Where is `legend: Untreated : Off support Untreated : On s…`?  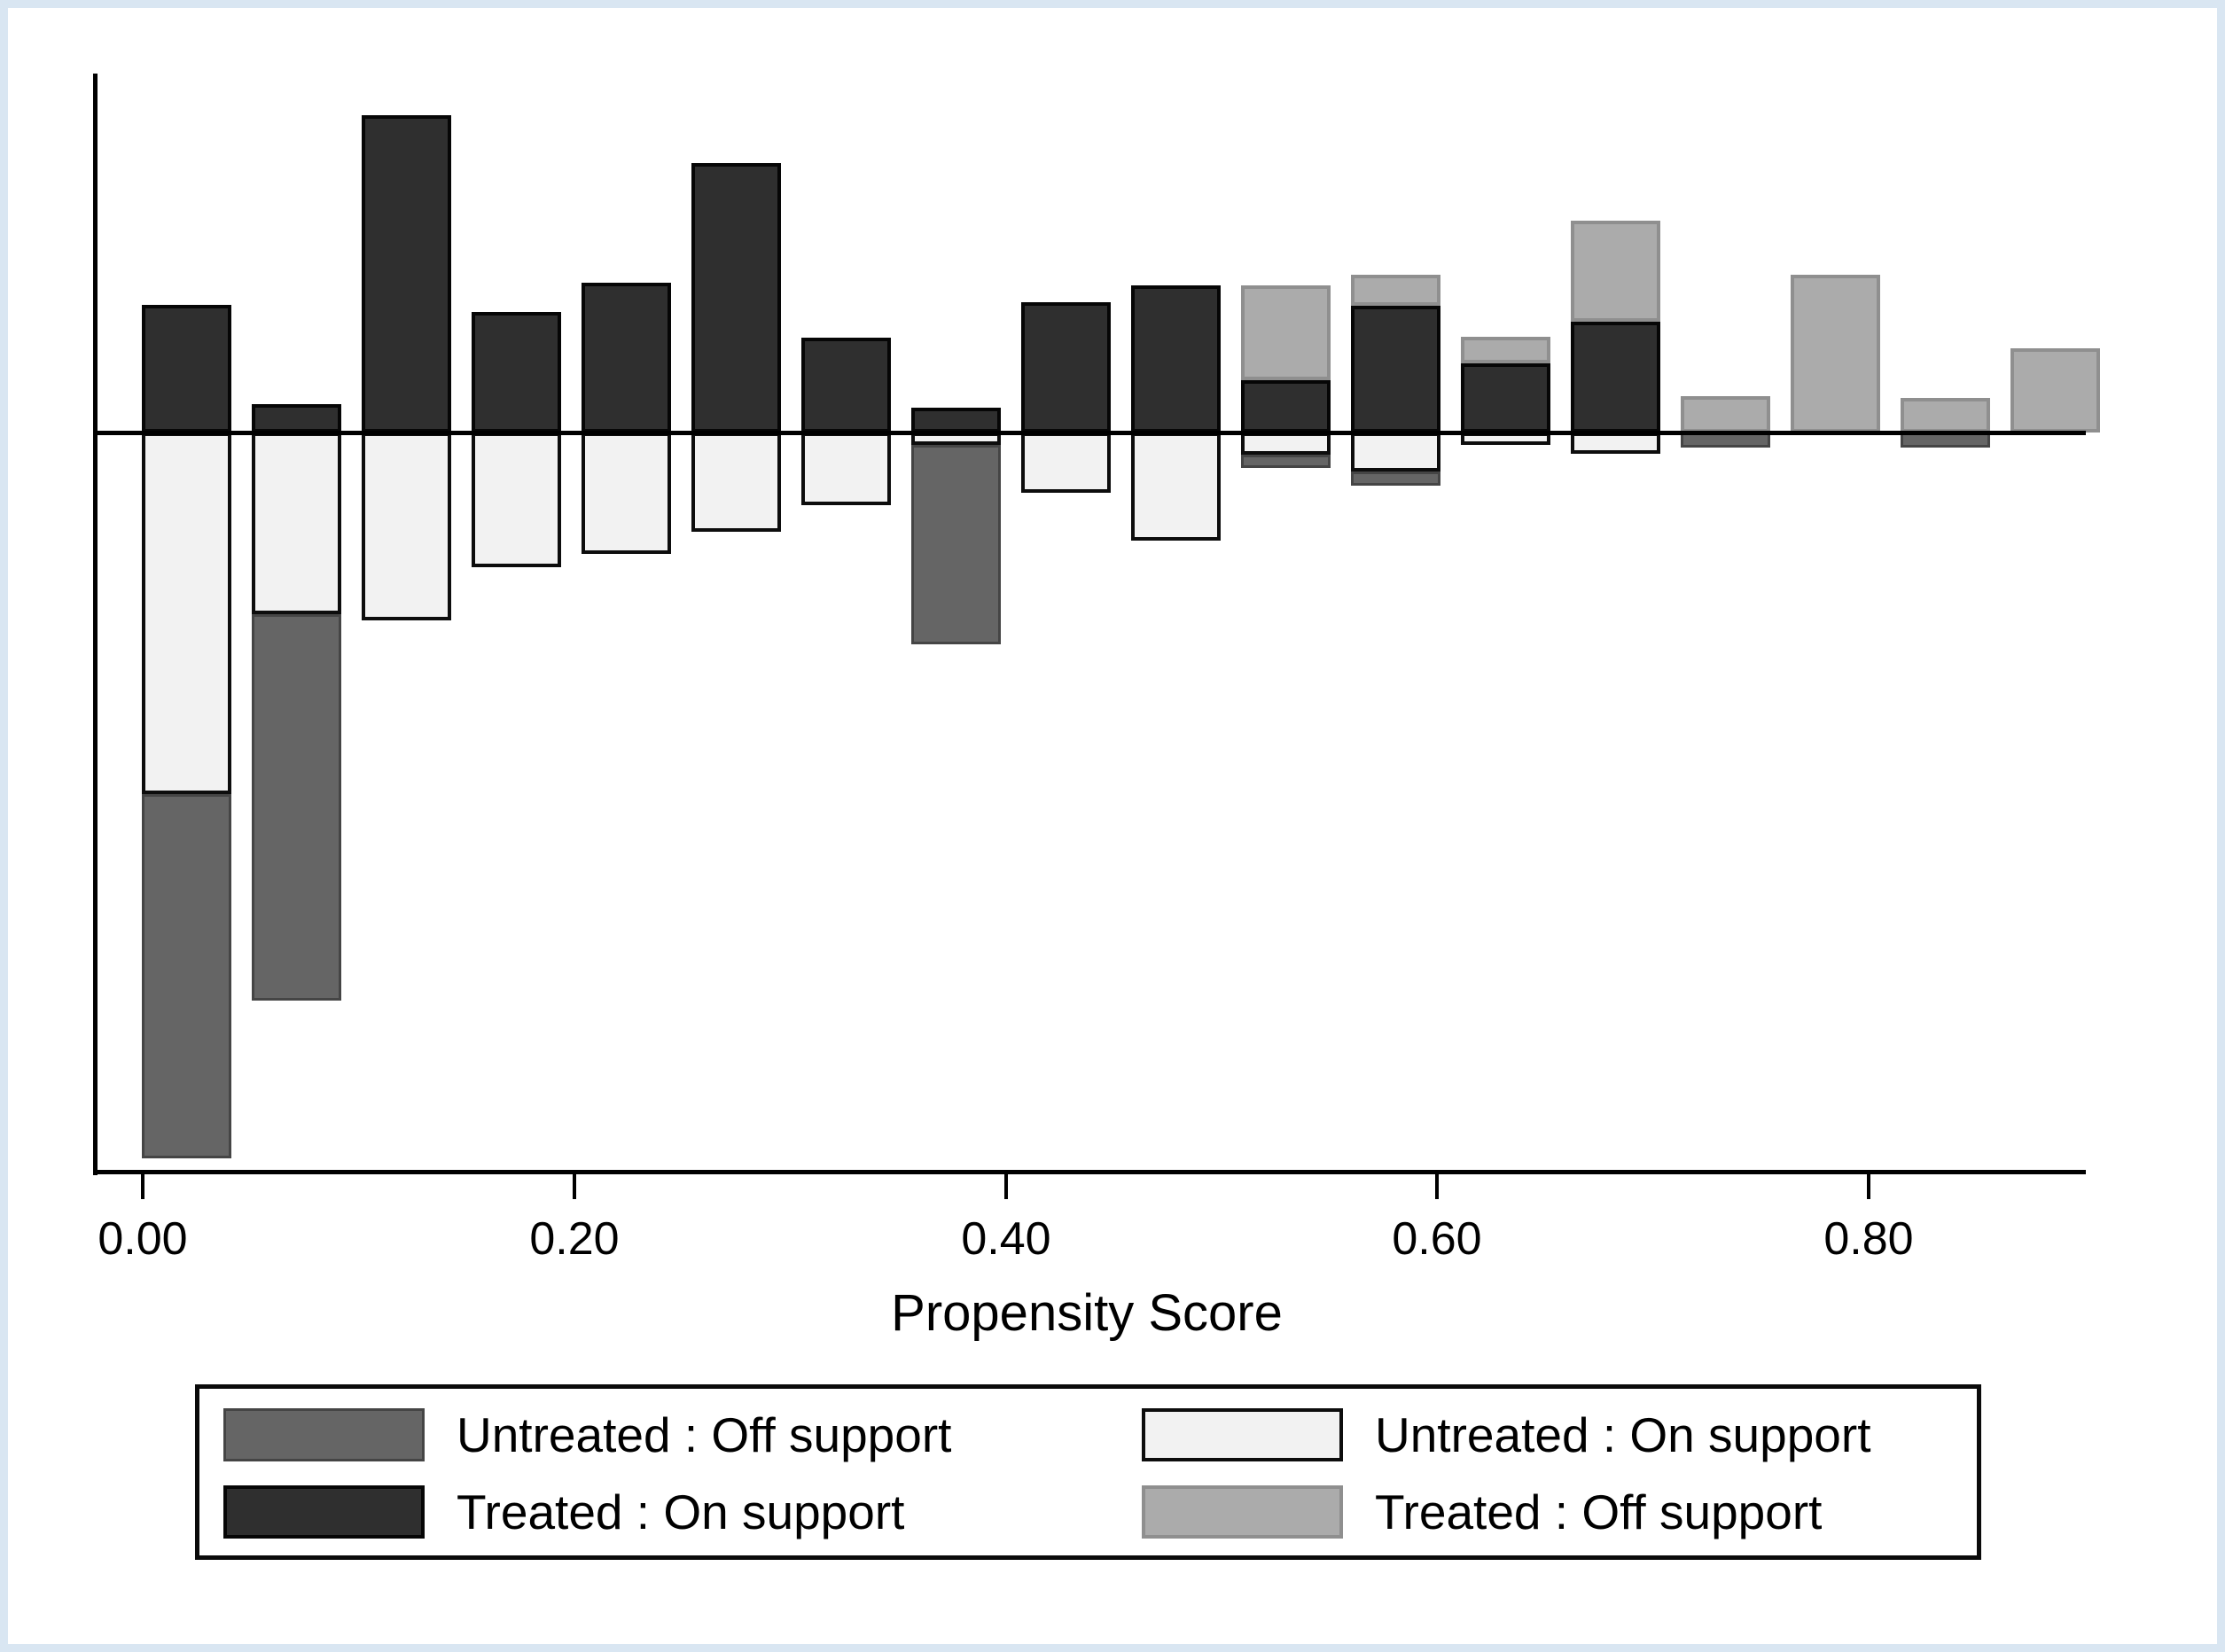 legend: Untreated : Off support Untreated : On s… is located at coordinates (1088, 1472).